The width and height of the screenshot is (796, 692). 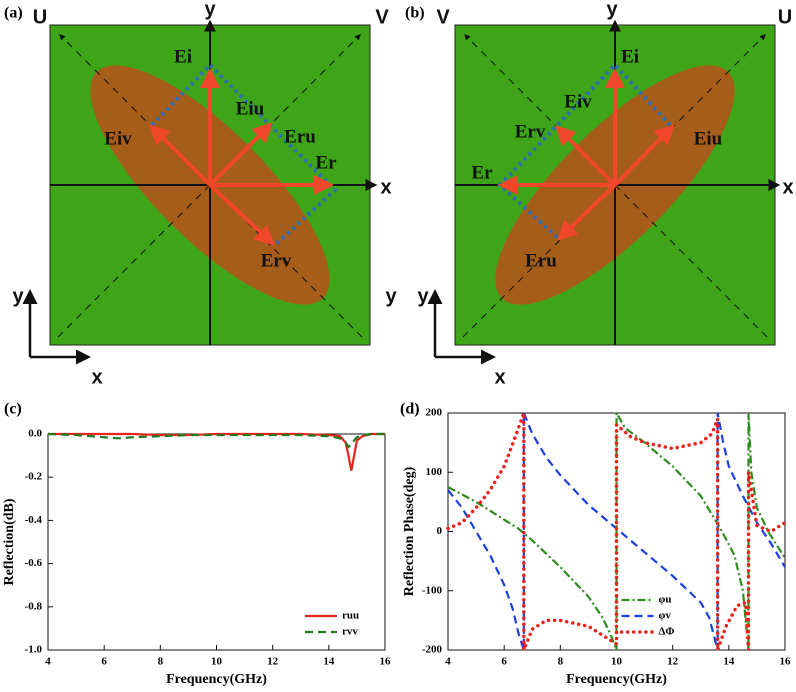 I want to click on y-axis-label: Reflection(dB), so click(x=9, y=541).